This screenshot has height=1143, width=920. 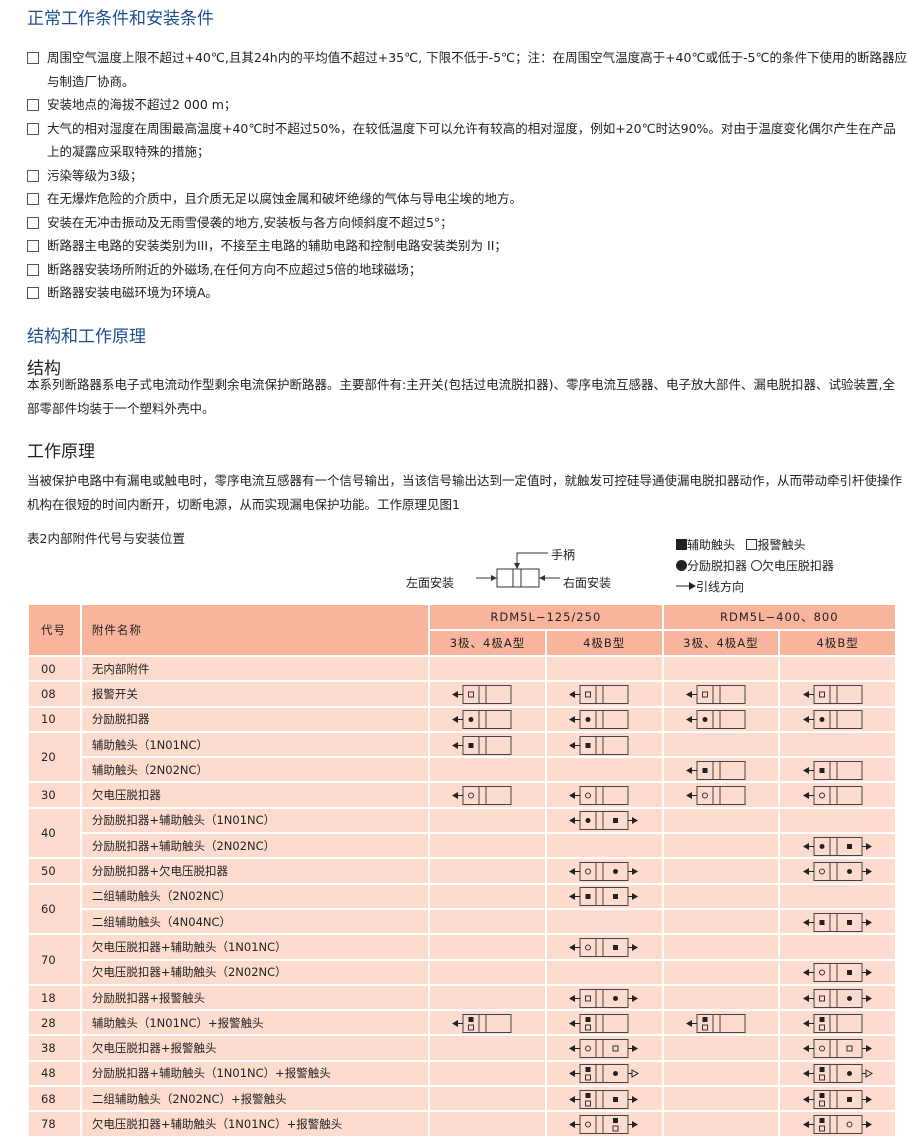 I want to click on table-row: 10 分励脱扣器, so click(x=462, y=719).